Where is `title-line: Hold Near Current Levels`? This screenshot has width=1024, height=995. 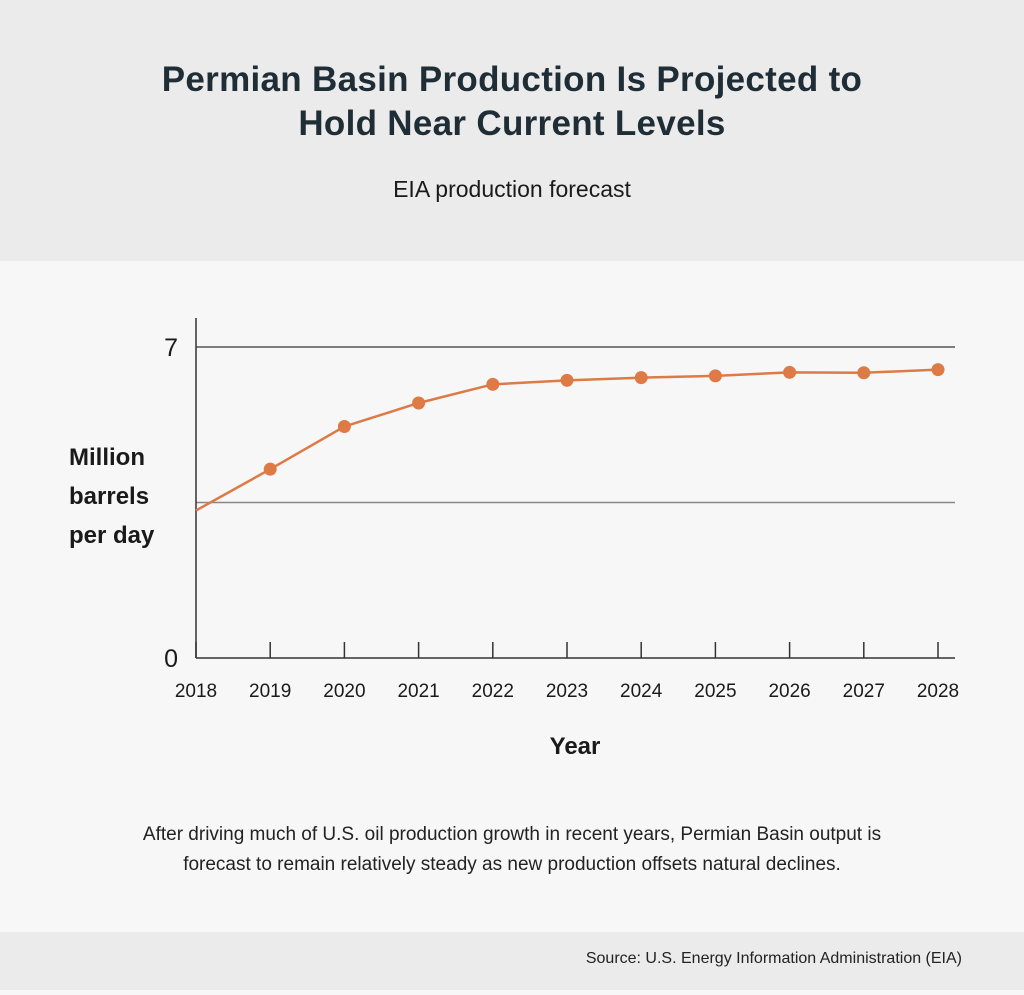
title-line: Hold Near Current Levels is located at coordinates (512, 123).